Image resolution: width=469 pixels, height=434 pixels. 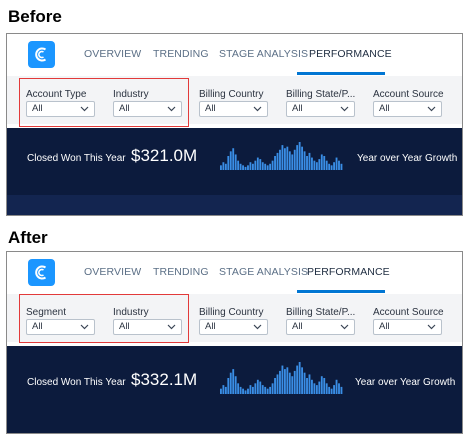 What do you see at coordinates (56, 94) in the screenshot?
I see `filter-label-account-type: Account Type` at bounding box center [56, 94].